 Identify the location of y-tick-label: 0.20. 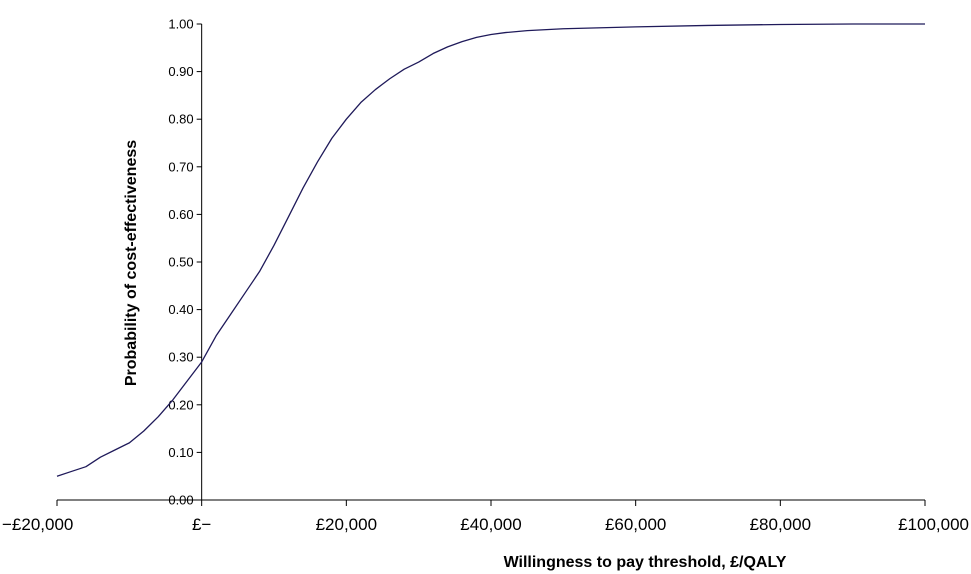
(180, 404).